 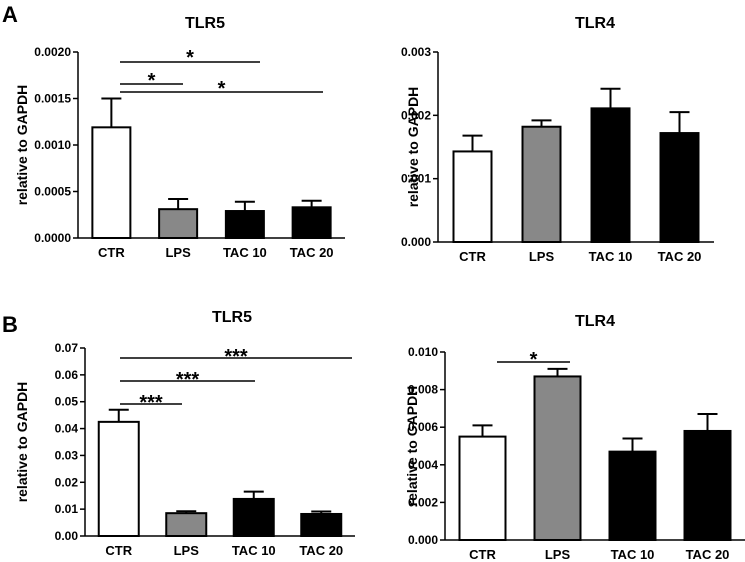 What do you see at coordinates (67, 375) in the screenshot?
I see `y-tick-label: 0.06` at bounding box center [67, 375].